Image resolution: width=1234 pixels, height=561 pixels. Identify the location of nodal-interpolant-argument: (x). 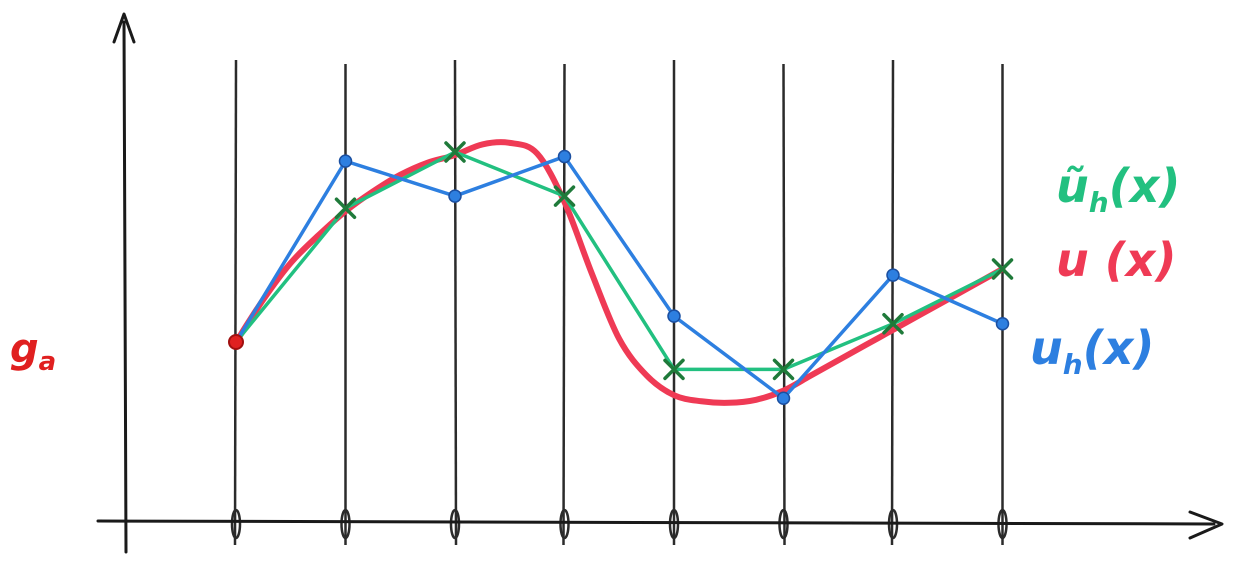
(1145, 186).